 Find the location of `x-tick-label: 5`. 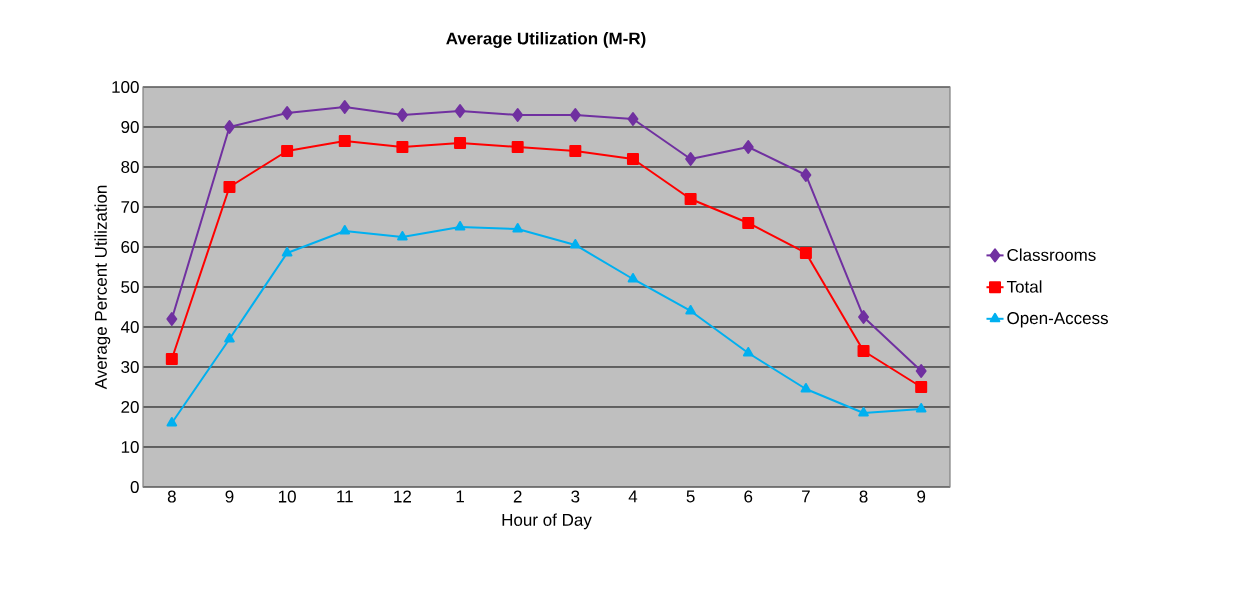

x-tick-label: 5 is located at coordinates (690, 496).